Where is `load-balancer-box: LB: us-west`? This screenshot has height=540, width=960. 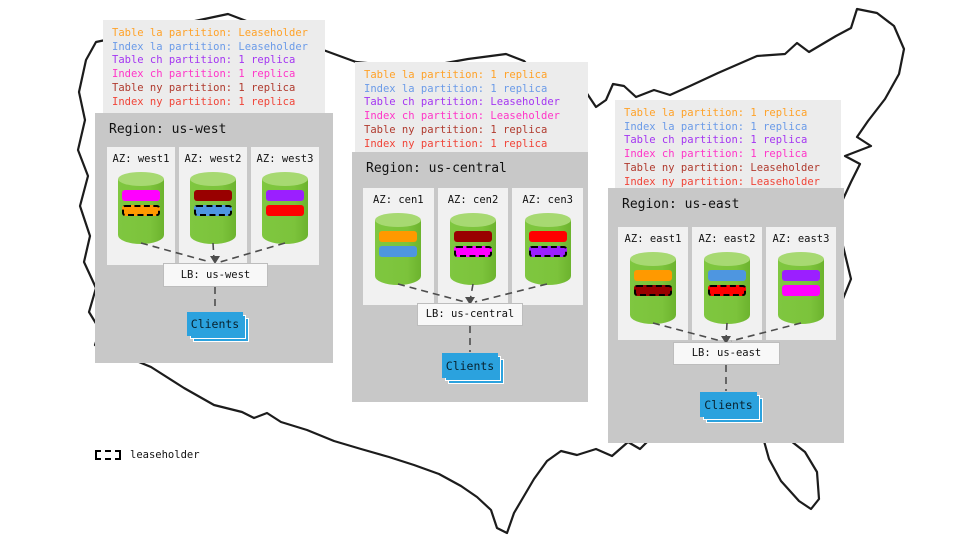 load-balancer-box: LB: us-west is located at coordinates (215, 275).